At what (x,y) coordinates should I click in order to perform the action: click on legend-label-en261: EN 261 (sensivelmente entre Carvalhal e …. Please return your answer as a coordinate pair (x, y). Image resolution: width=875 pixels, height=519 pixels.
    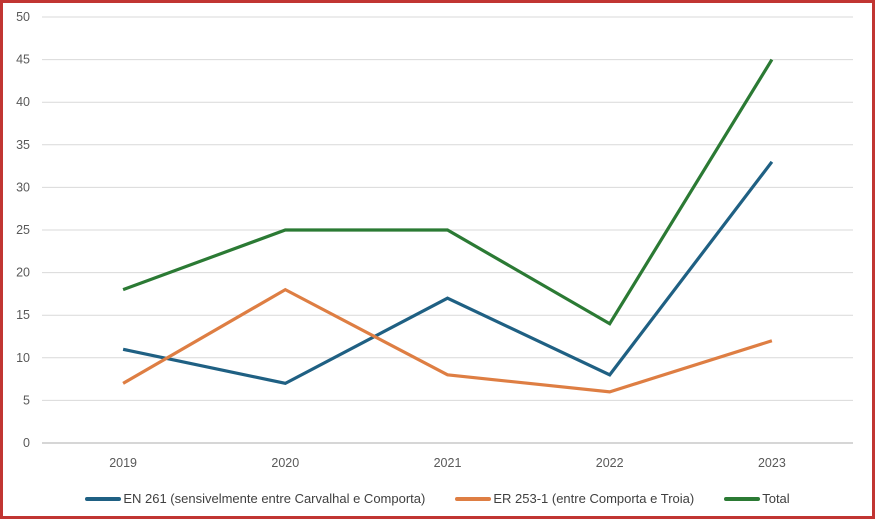
    Looking at the image, I should click on (274, 498).